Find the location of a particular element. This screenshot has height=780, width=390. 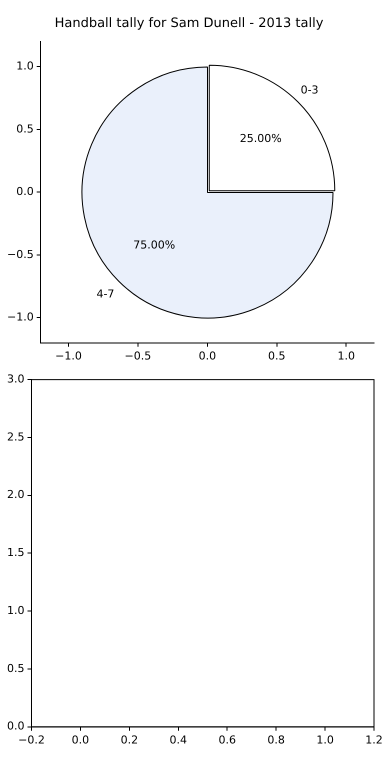

data-label: 25.00% is located at coordinates (261, 138).